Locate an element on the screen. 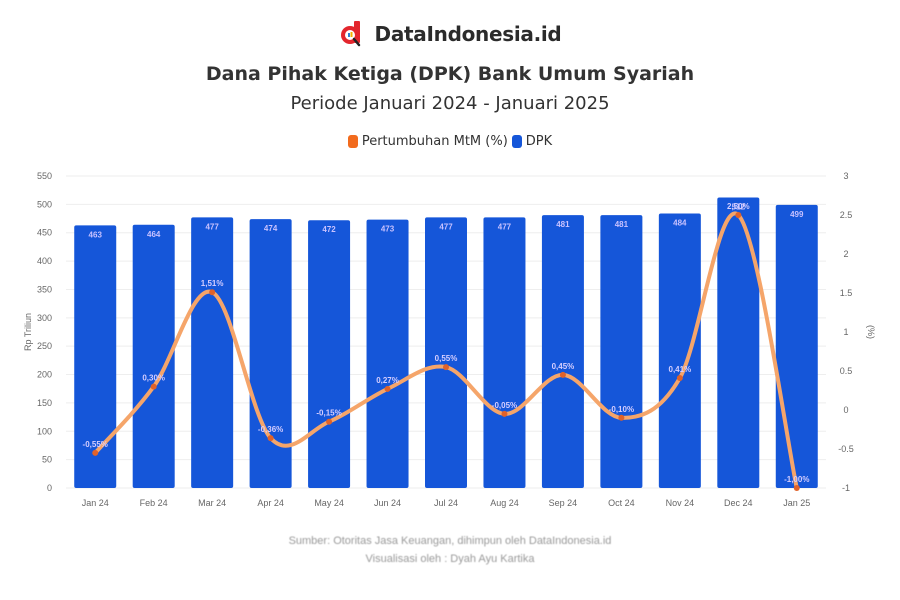 The image size is (900, 600). y-tick-label: 250 is located at coordinates (44, 346).